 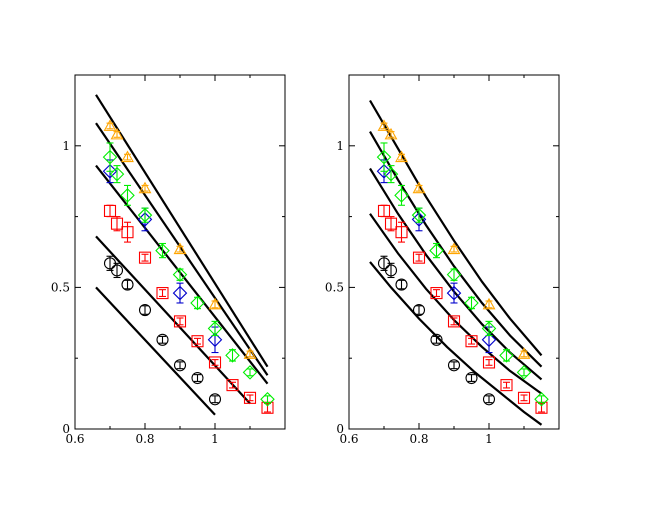 What do you see at coordinates (66, 429) in the screenshot?
I see `y-tick-label: 0` at bounding box center [66, 429].